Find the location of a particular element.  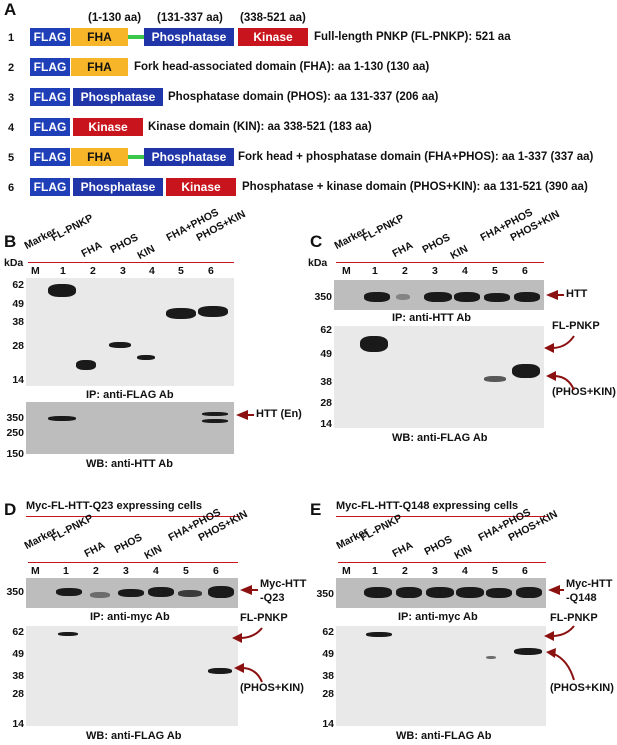

caption: WB: anti-FLAG Ab is located at coordinates (440, 438).